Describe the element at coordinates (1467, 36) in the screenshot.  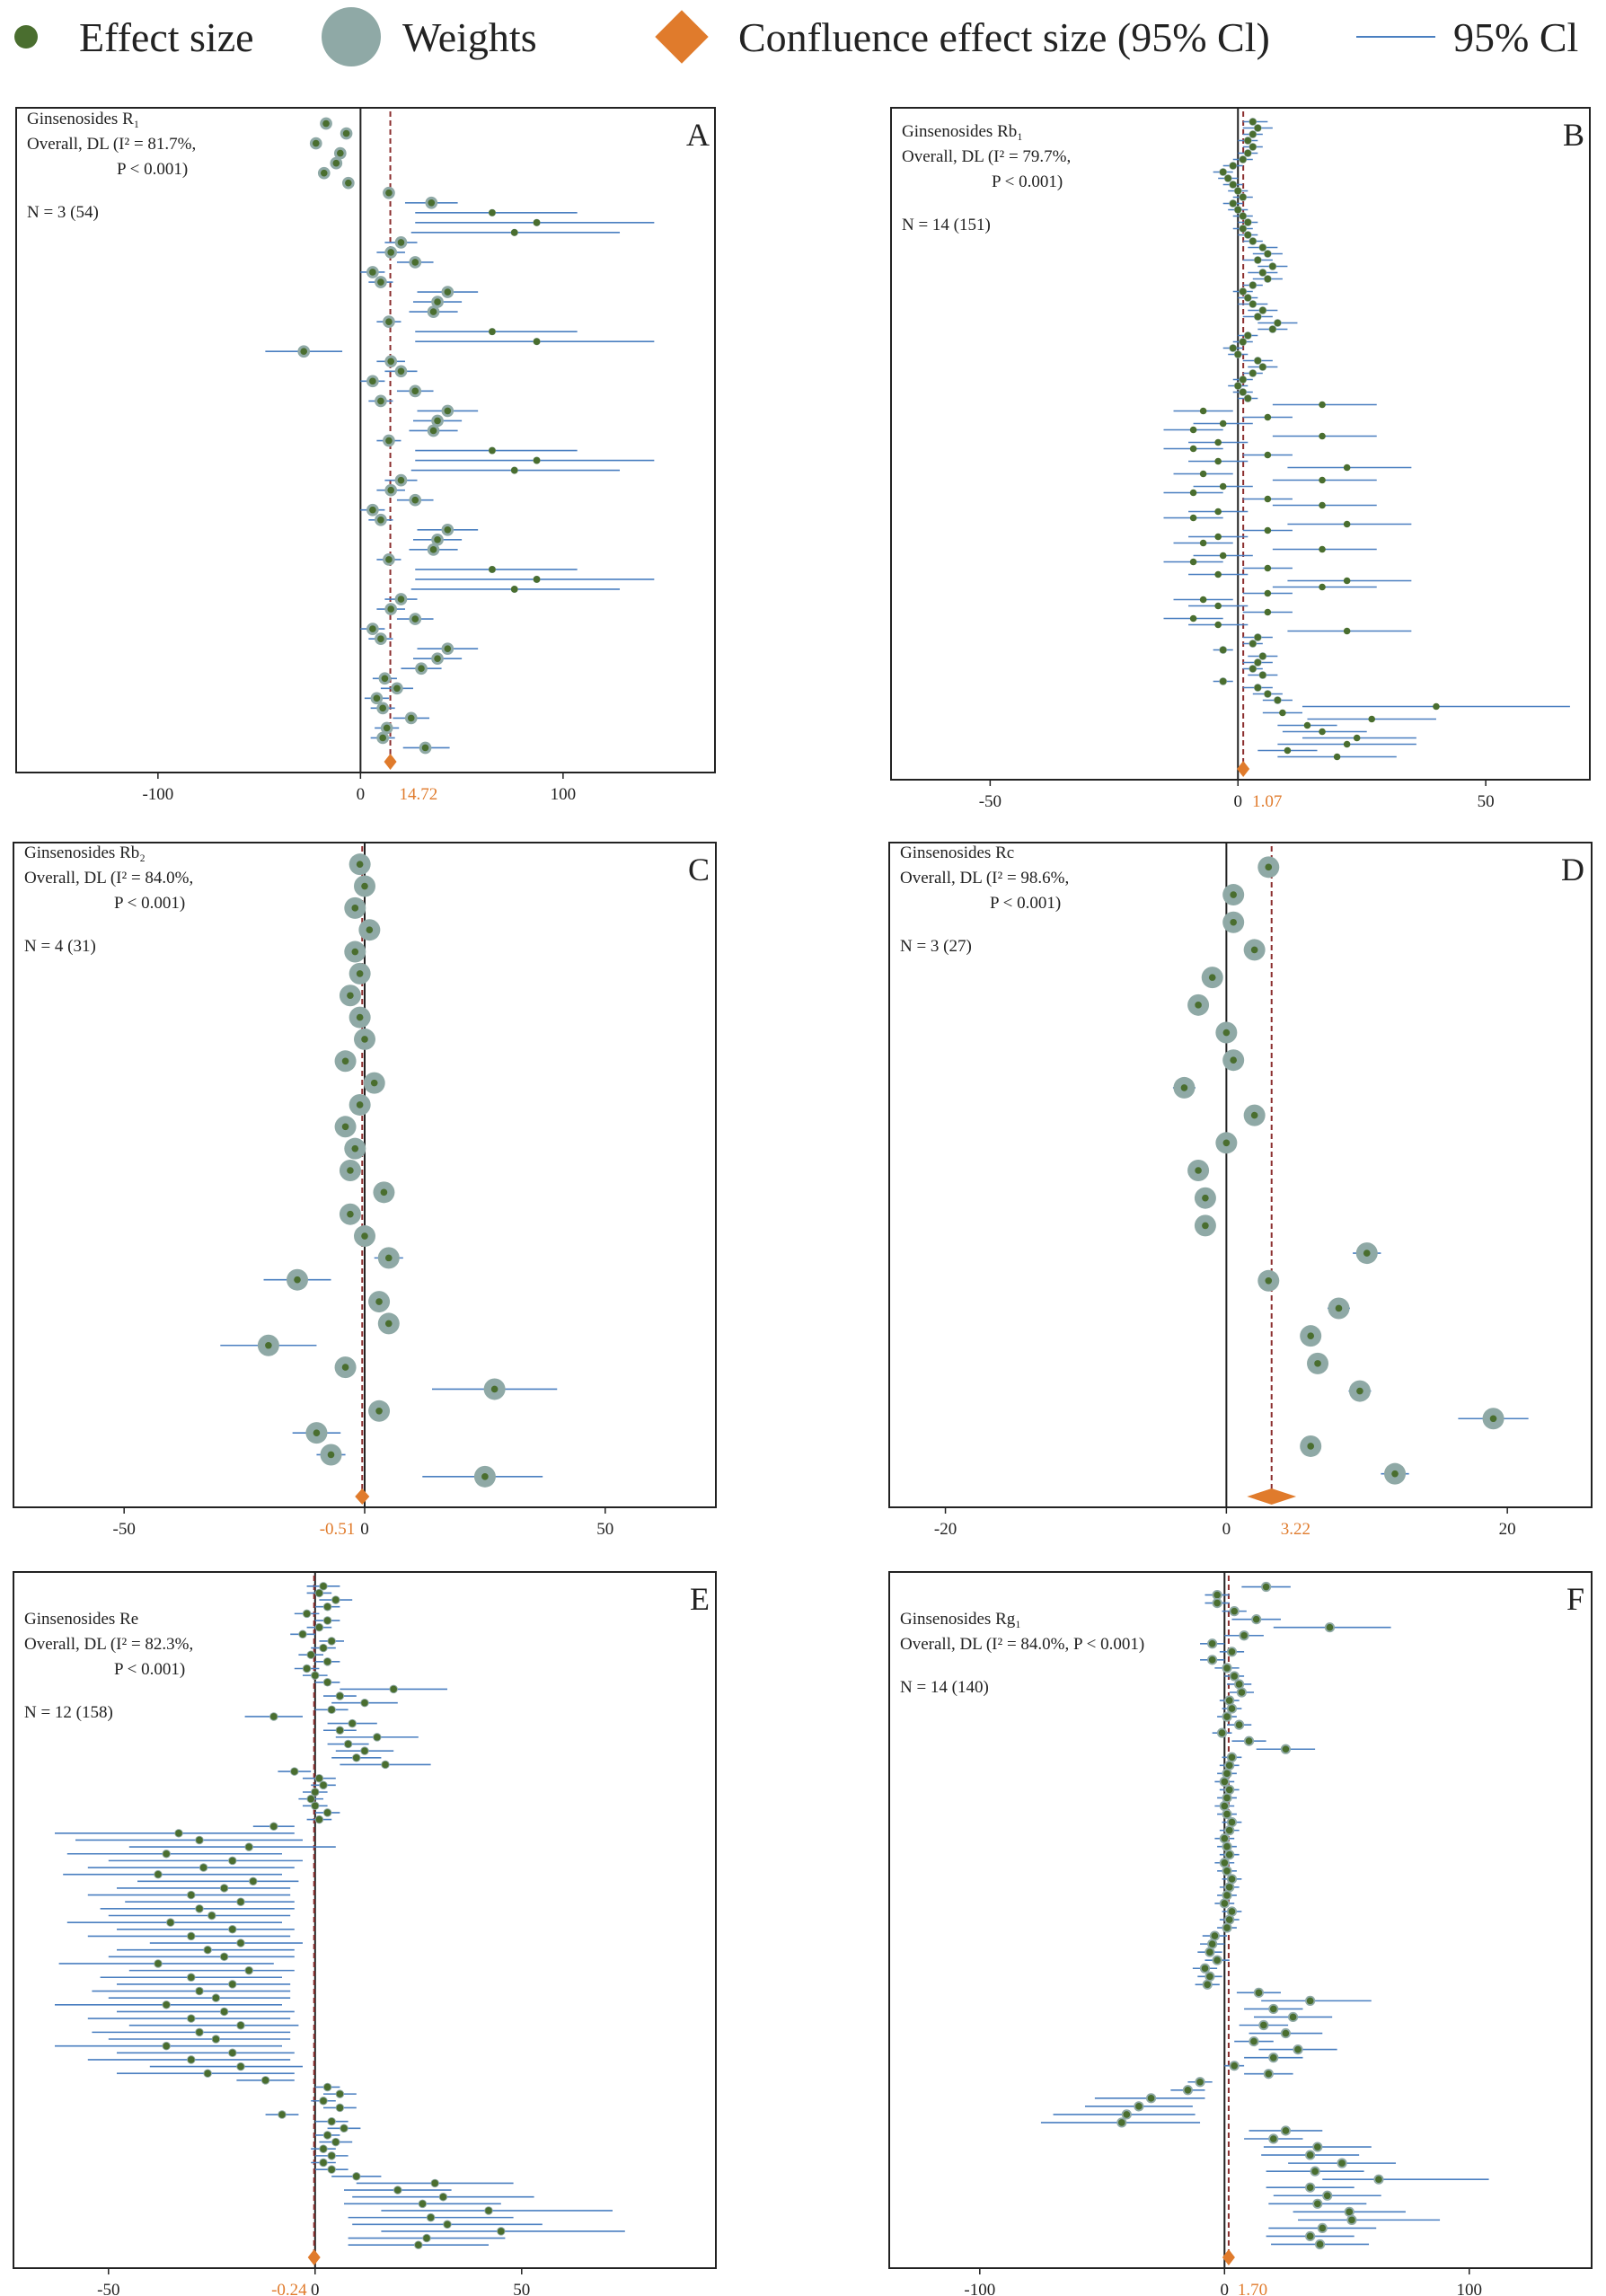
I see `legend-item-ci: 95% Cl` at that location.